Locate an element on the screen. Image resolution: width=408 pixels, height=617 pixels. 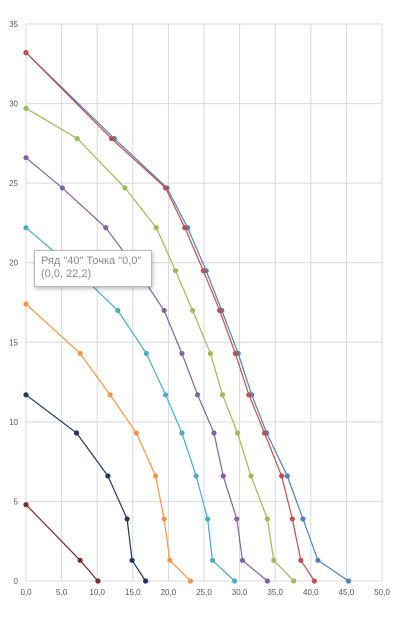
y-tick-label: 35 is located at coordinates (13, 24).